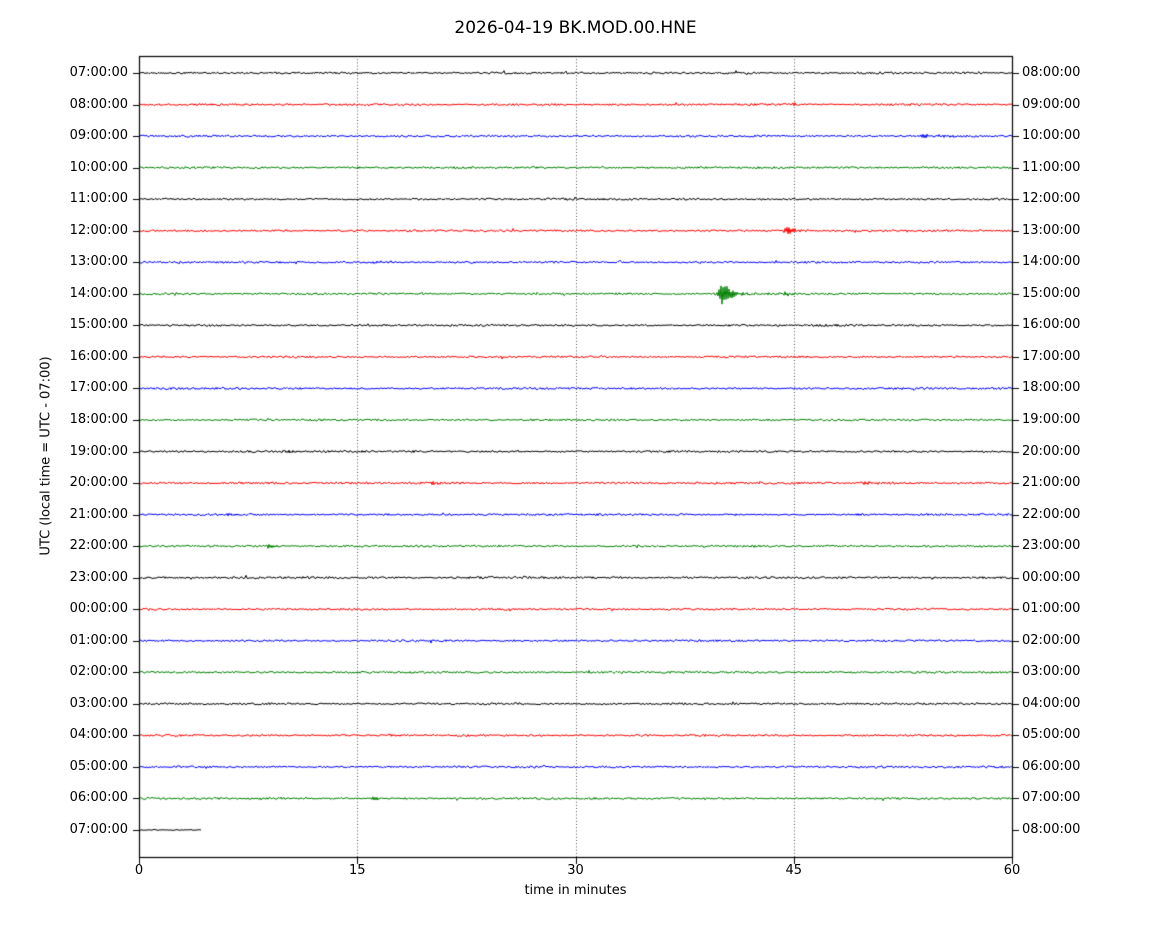  What do you see at coordinates (1051, 136) in the screenshot?
I see `row-utc-end-label: 10:00:00` at bounding box center [1051, 136].